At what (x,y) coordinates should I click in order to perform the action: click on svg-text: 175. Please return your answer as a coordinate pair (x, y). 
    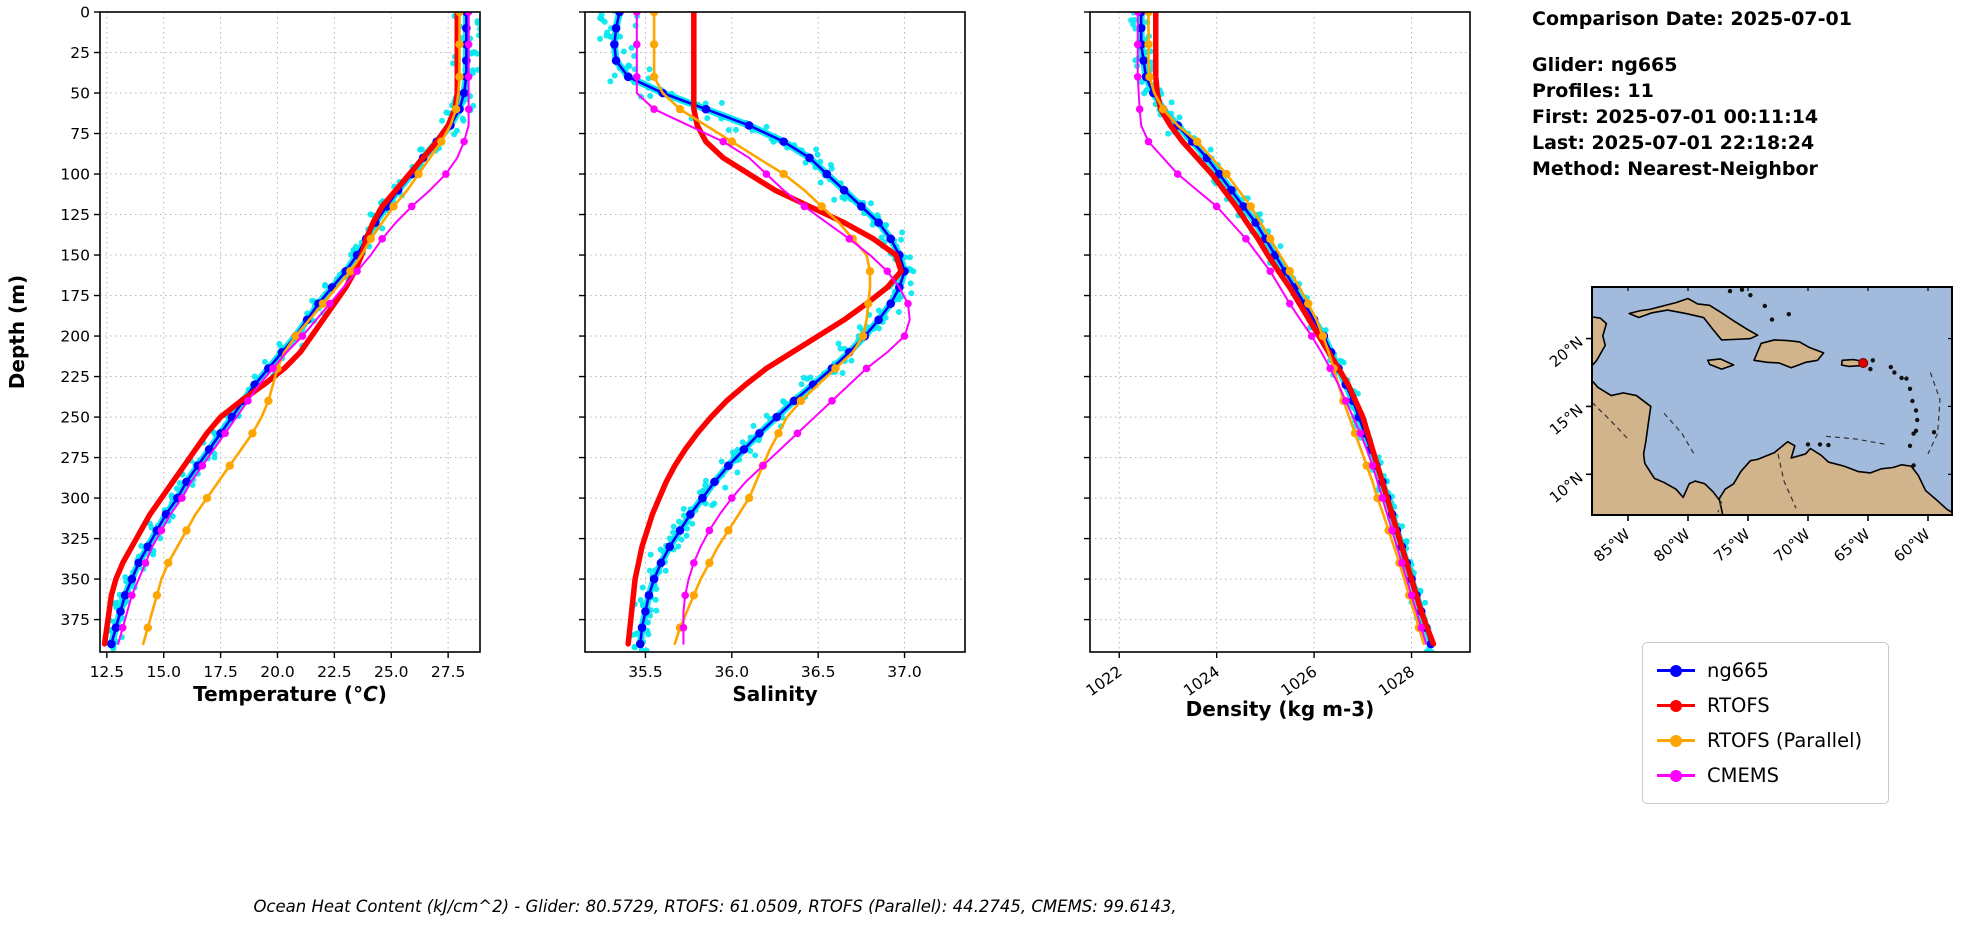
    Looking at the image, I should click on (75, 296).